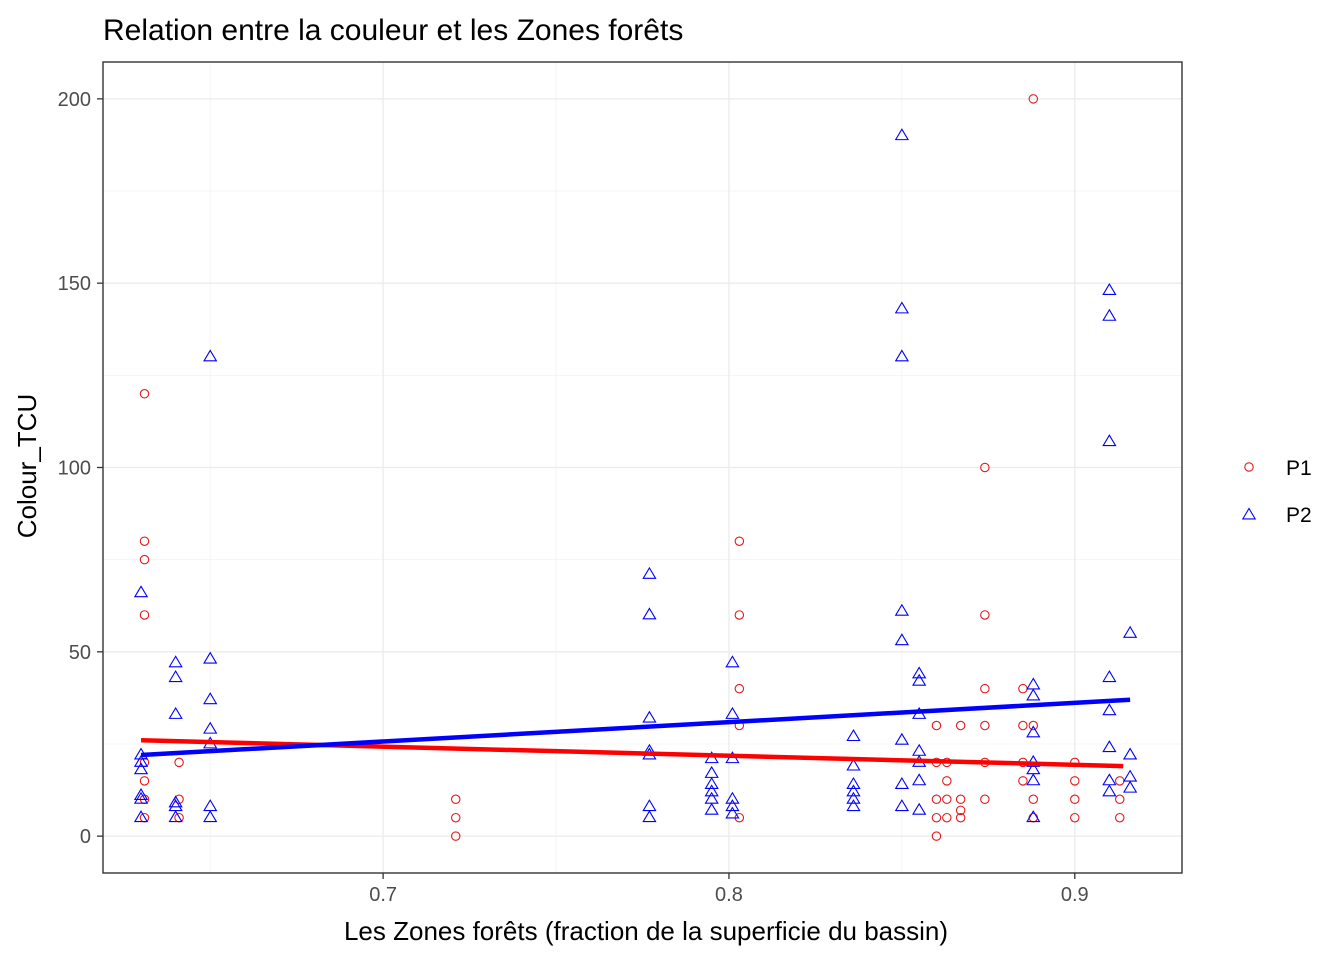  Describe the element at coordinates (729, 895) in the screenshot. I see `x-tick-label: 0.8` at that location.